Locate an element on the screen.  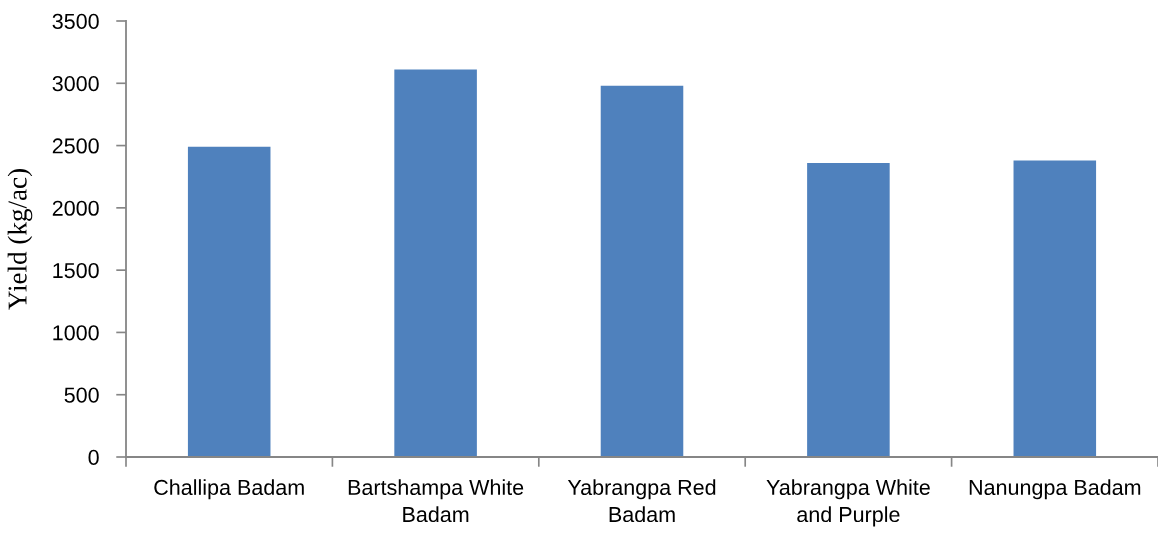
y-tick-label: 2000 is located at coordinates (75, 208).